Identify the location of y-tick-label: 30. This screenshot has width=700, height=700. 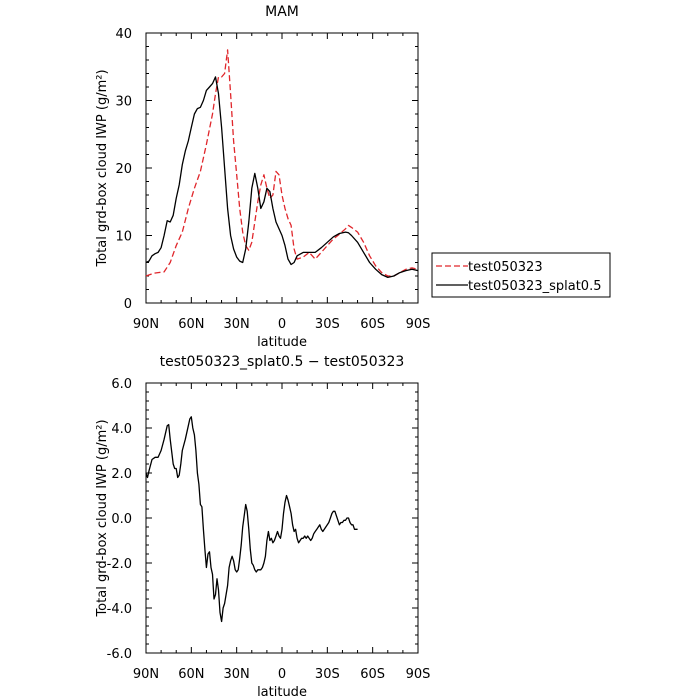
(123, 102).